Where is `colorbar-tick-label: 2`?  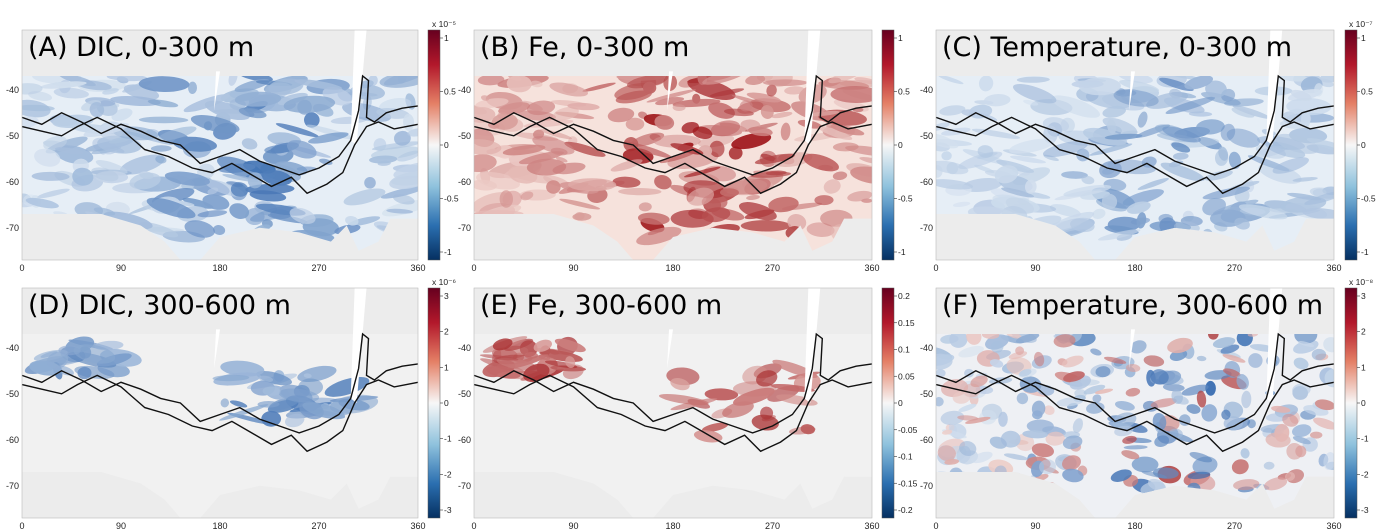
colorbar-tick-label: 2 is located at coordinates (1363, 332).